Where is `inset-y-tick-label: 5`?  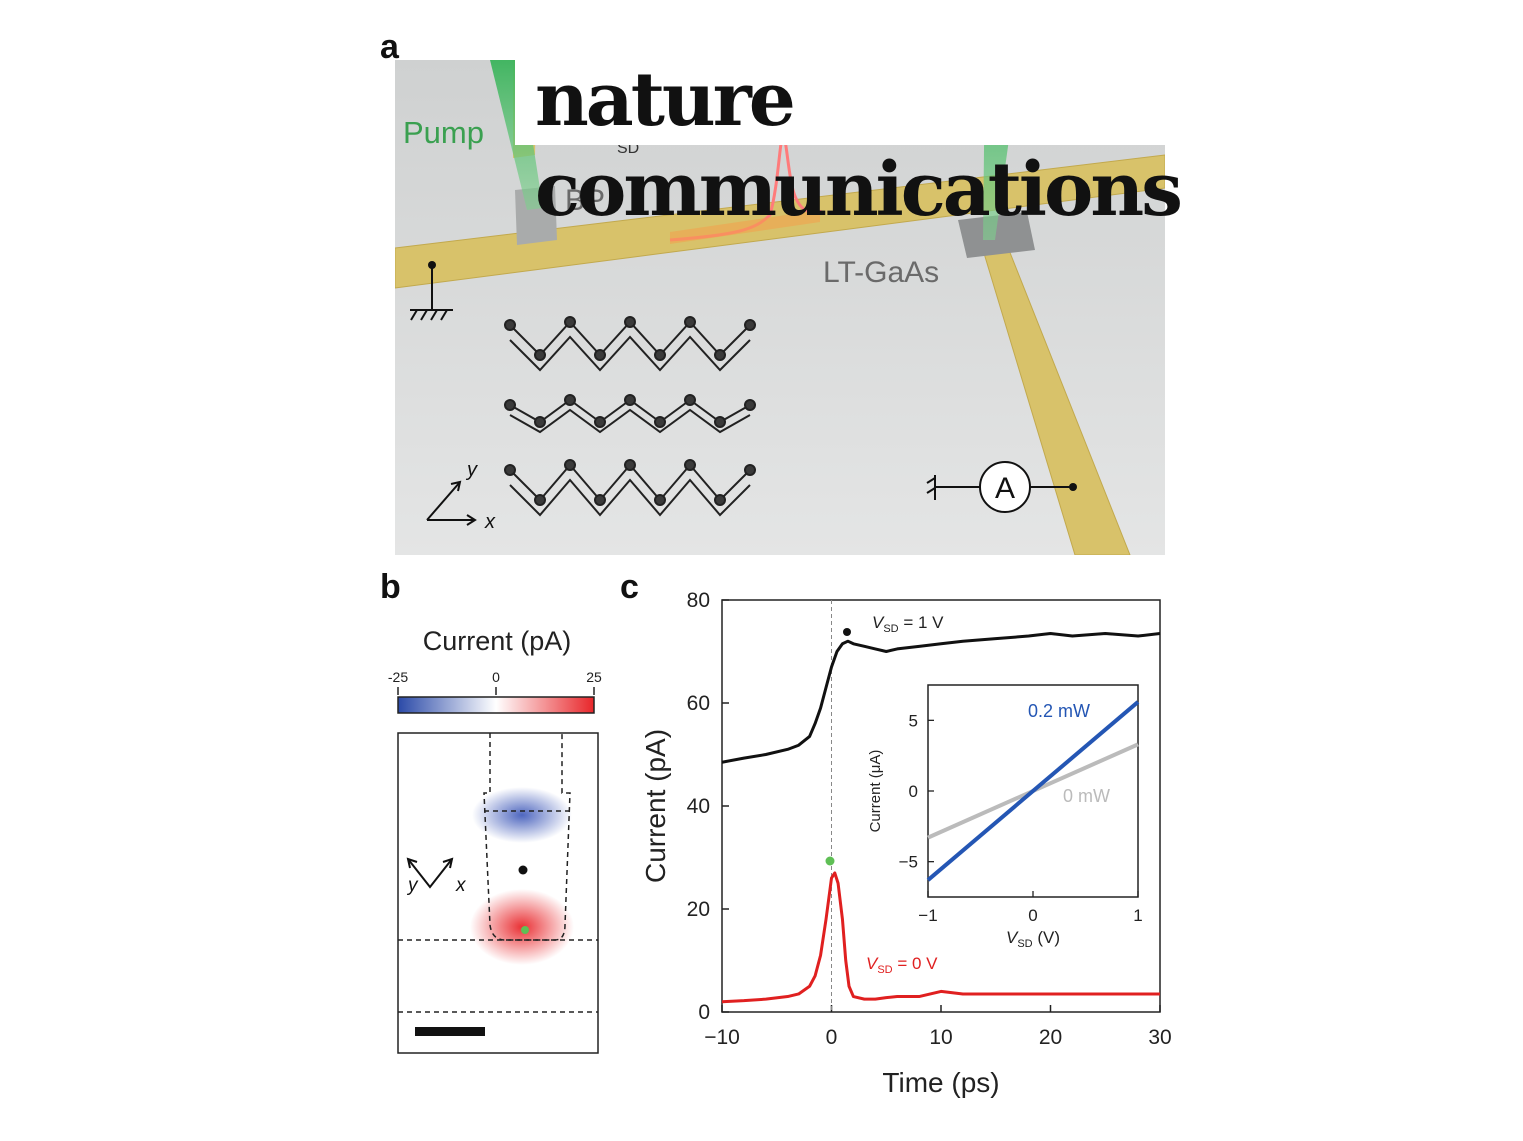 inset-y-tick-label: 5 is located at coordinates (913, 720).